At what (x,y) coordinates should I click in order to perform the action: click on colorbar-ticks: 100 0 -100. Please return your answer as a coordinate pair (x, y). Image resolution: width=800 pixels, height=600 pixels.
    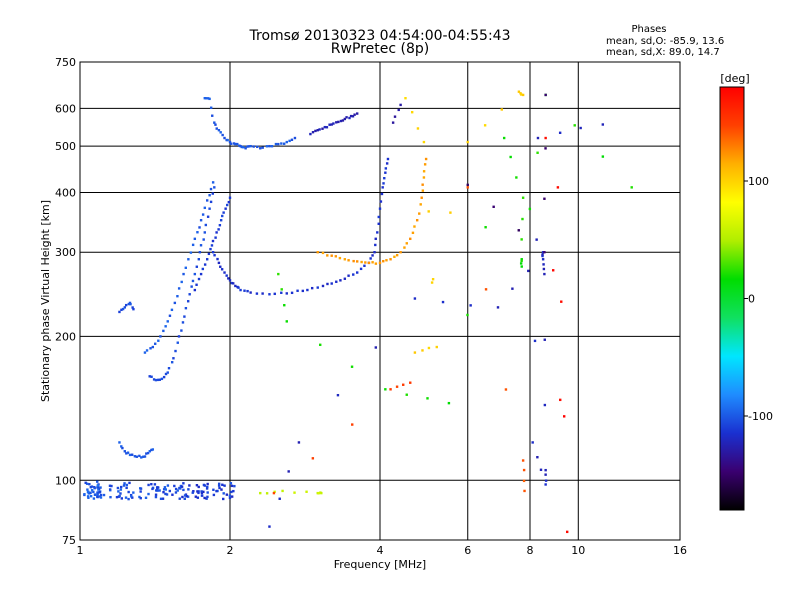
    Looking at the image, I should click on (758, 299).